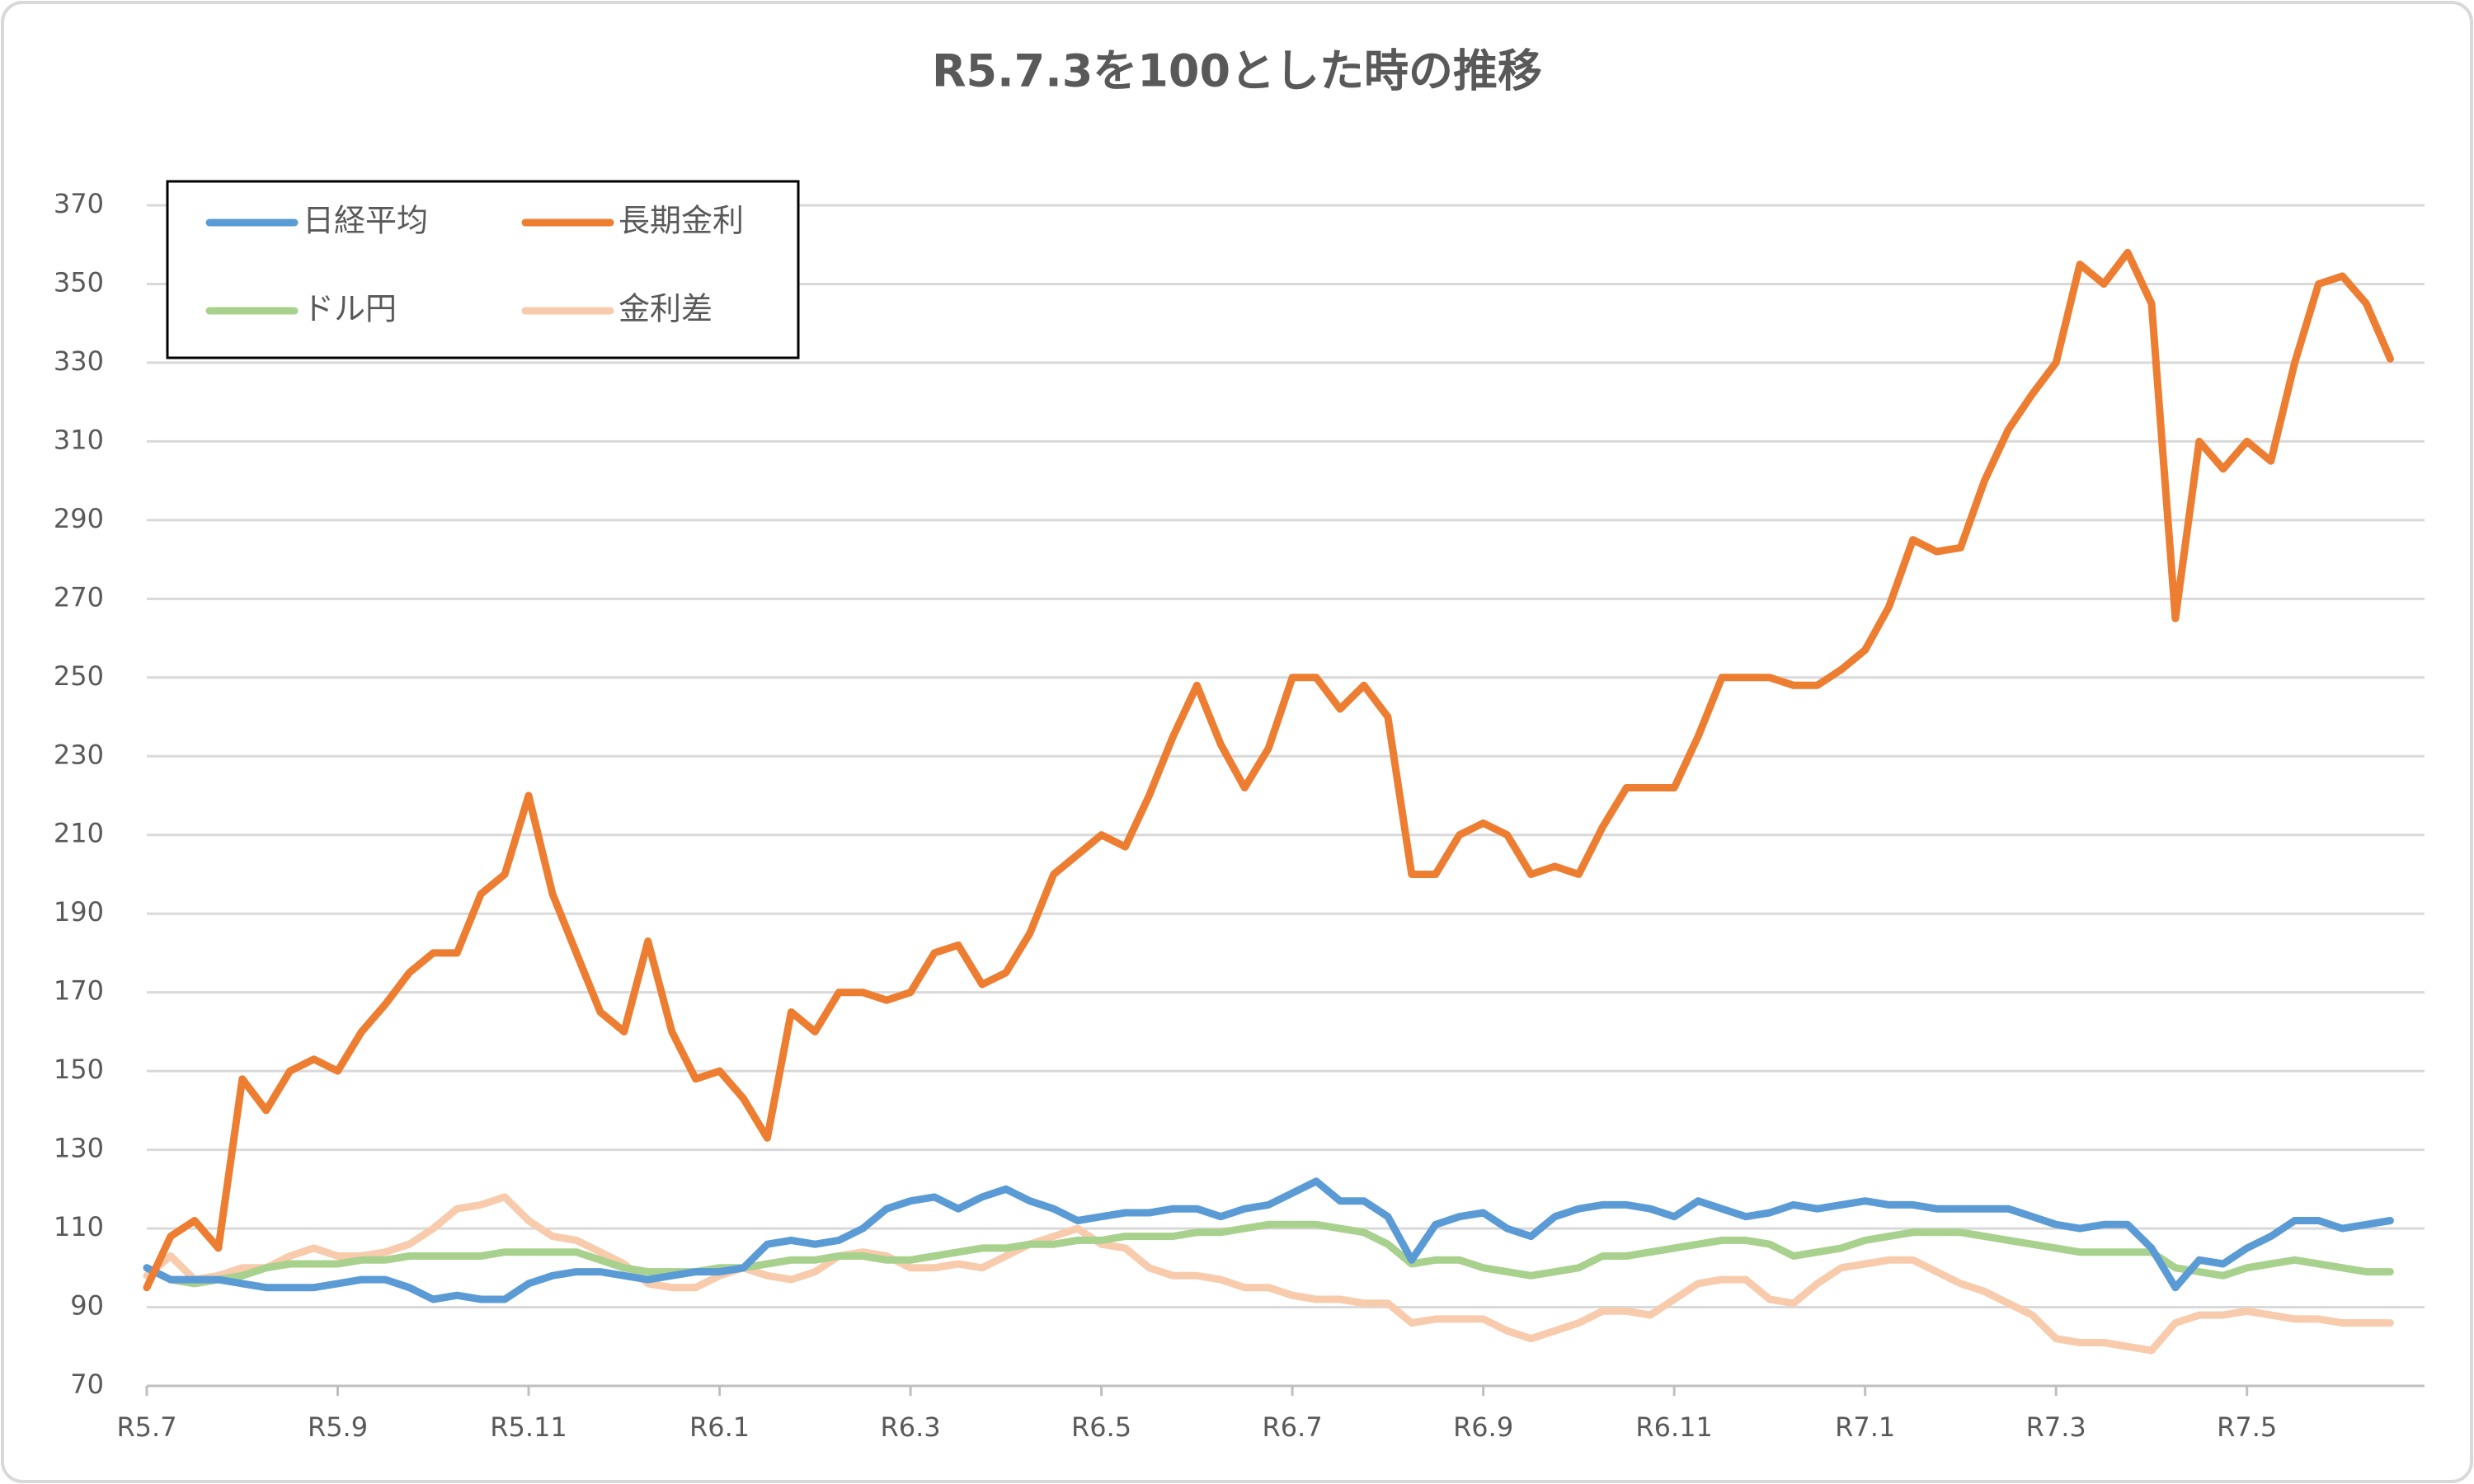 This screenshot has height=1484, width=2474. Describe the element at coordinates (2247, 1427) in the screenshot. I see `x-tick-label: R7.5` at that location.